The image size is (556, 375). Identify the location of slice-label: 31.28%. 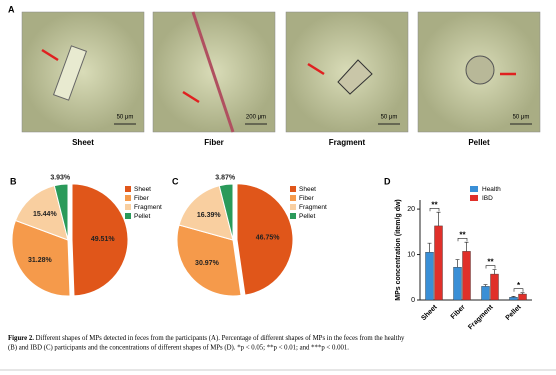
(40, 260).